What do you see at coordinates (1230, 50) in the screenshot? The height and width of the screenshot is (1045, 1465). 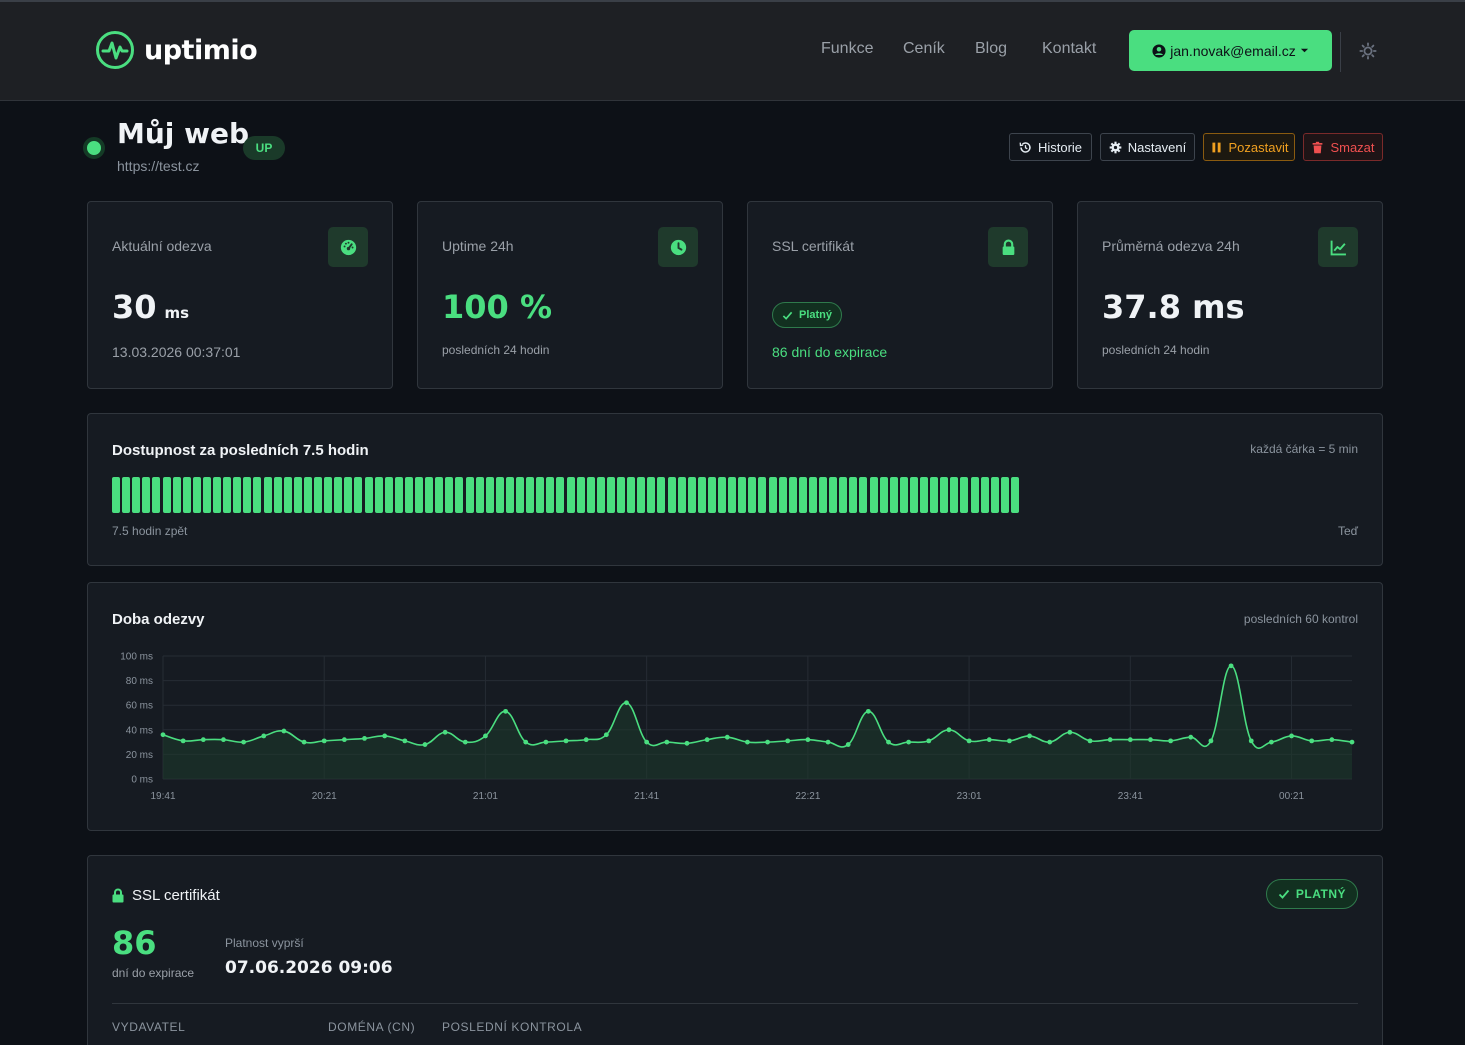 I see `user-menu-button: jan.novak@email.cz` at bounding box center [1230, 50].